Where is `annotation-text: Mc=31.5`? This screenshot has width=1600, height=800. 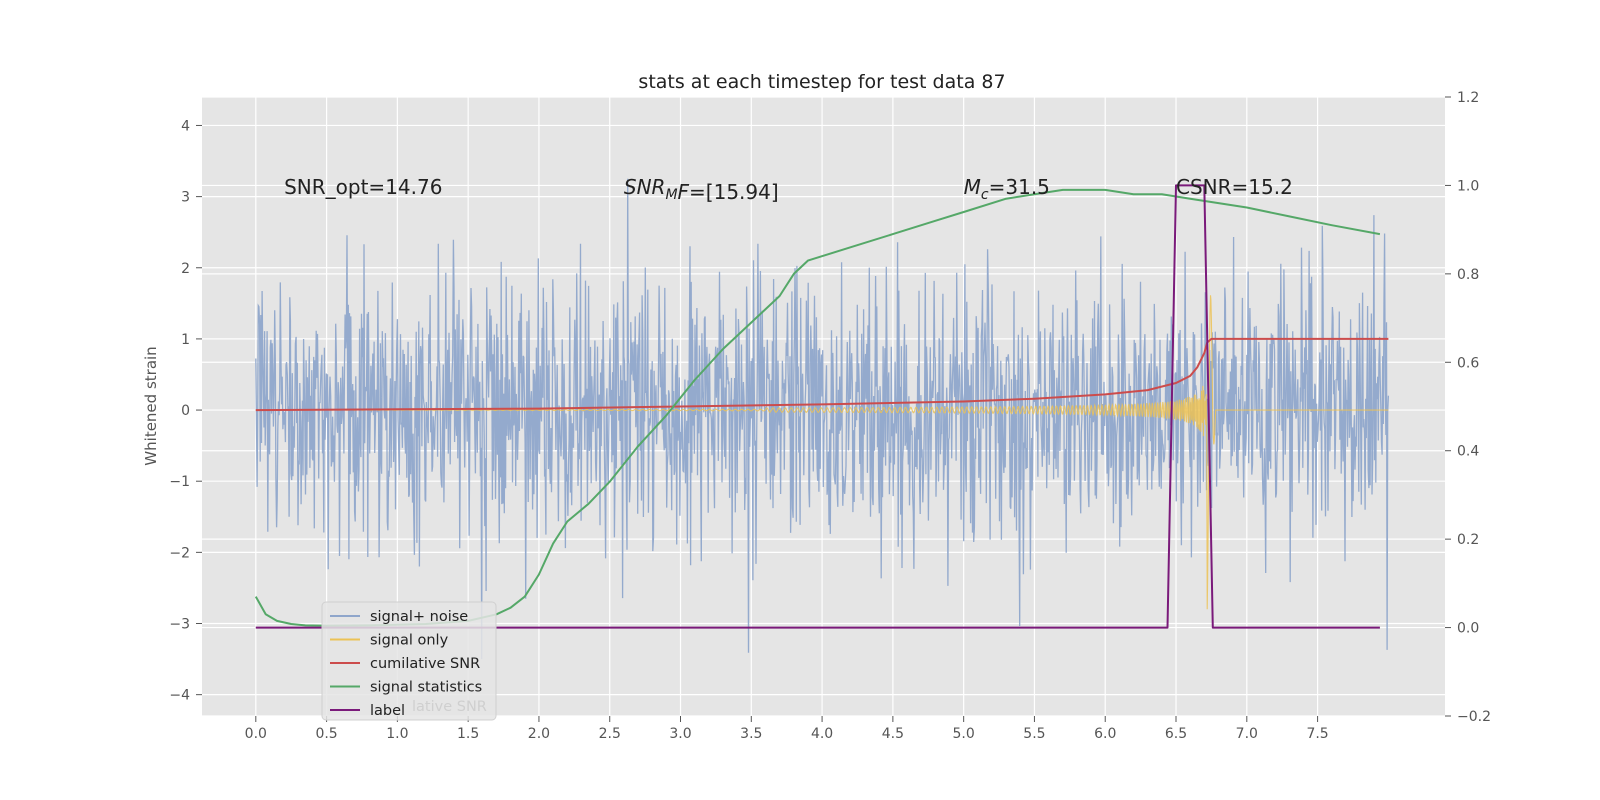
annotation-text: Mc=31.5 is located at coordinates (1007, 189).